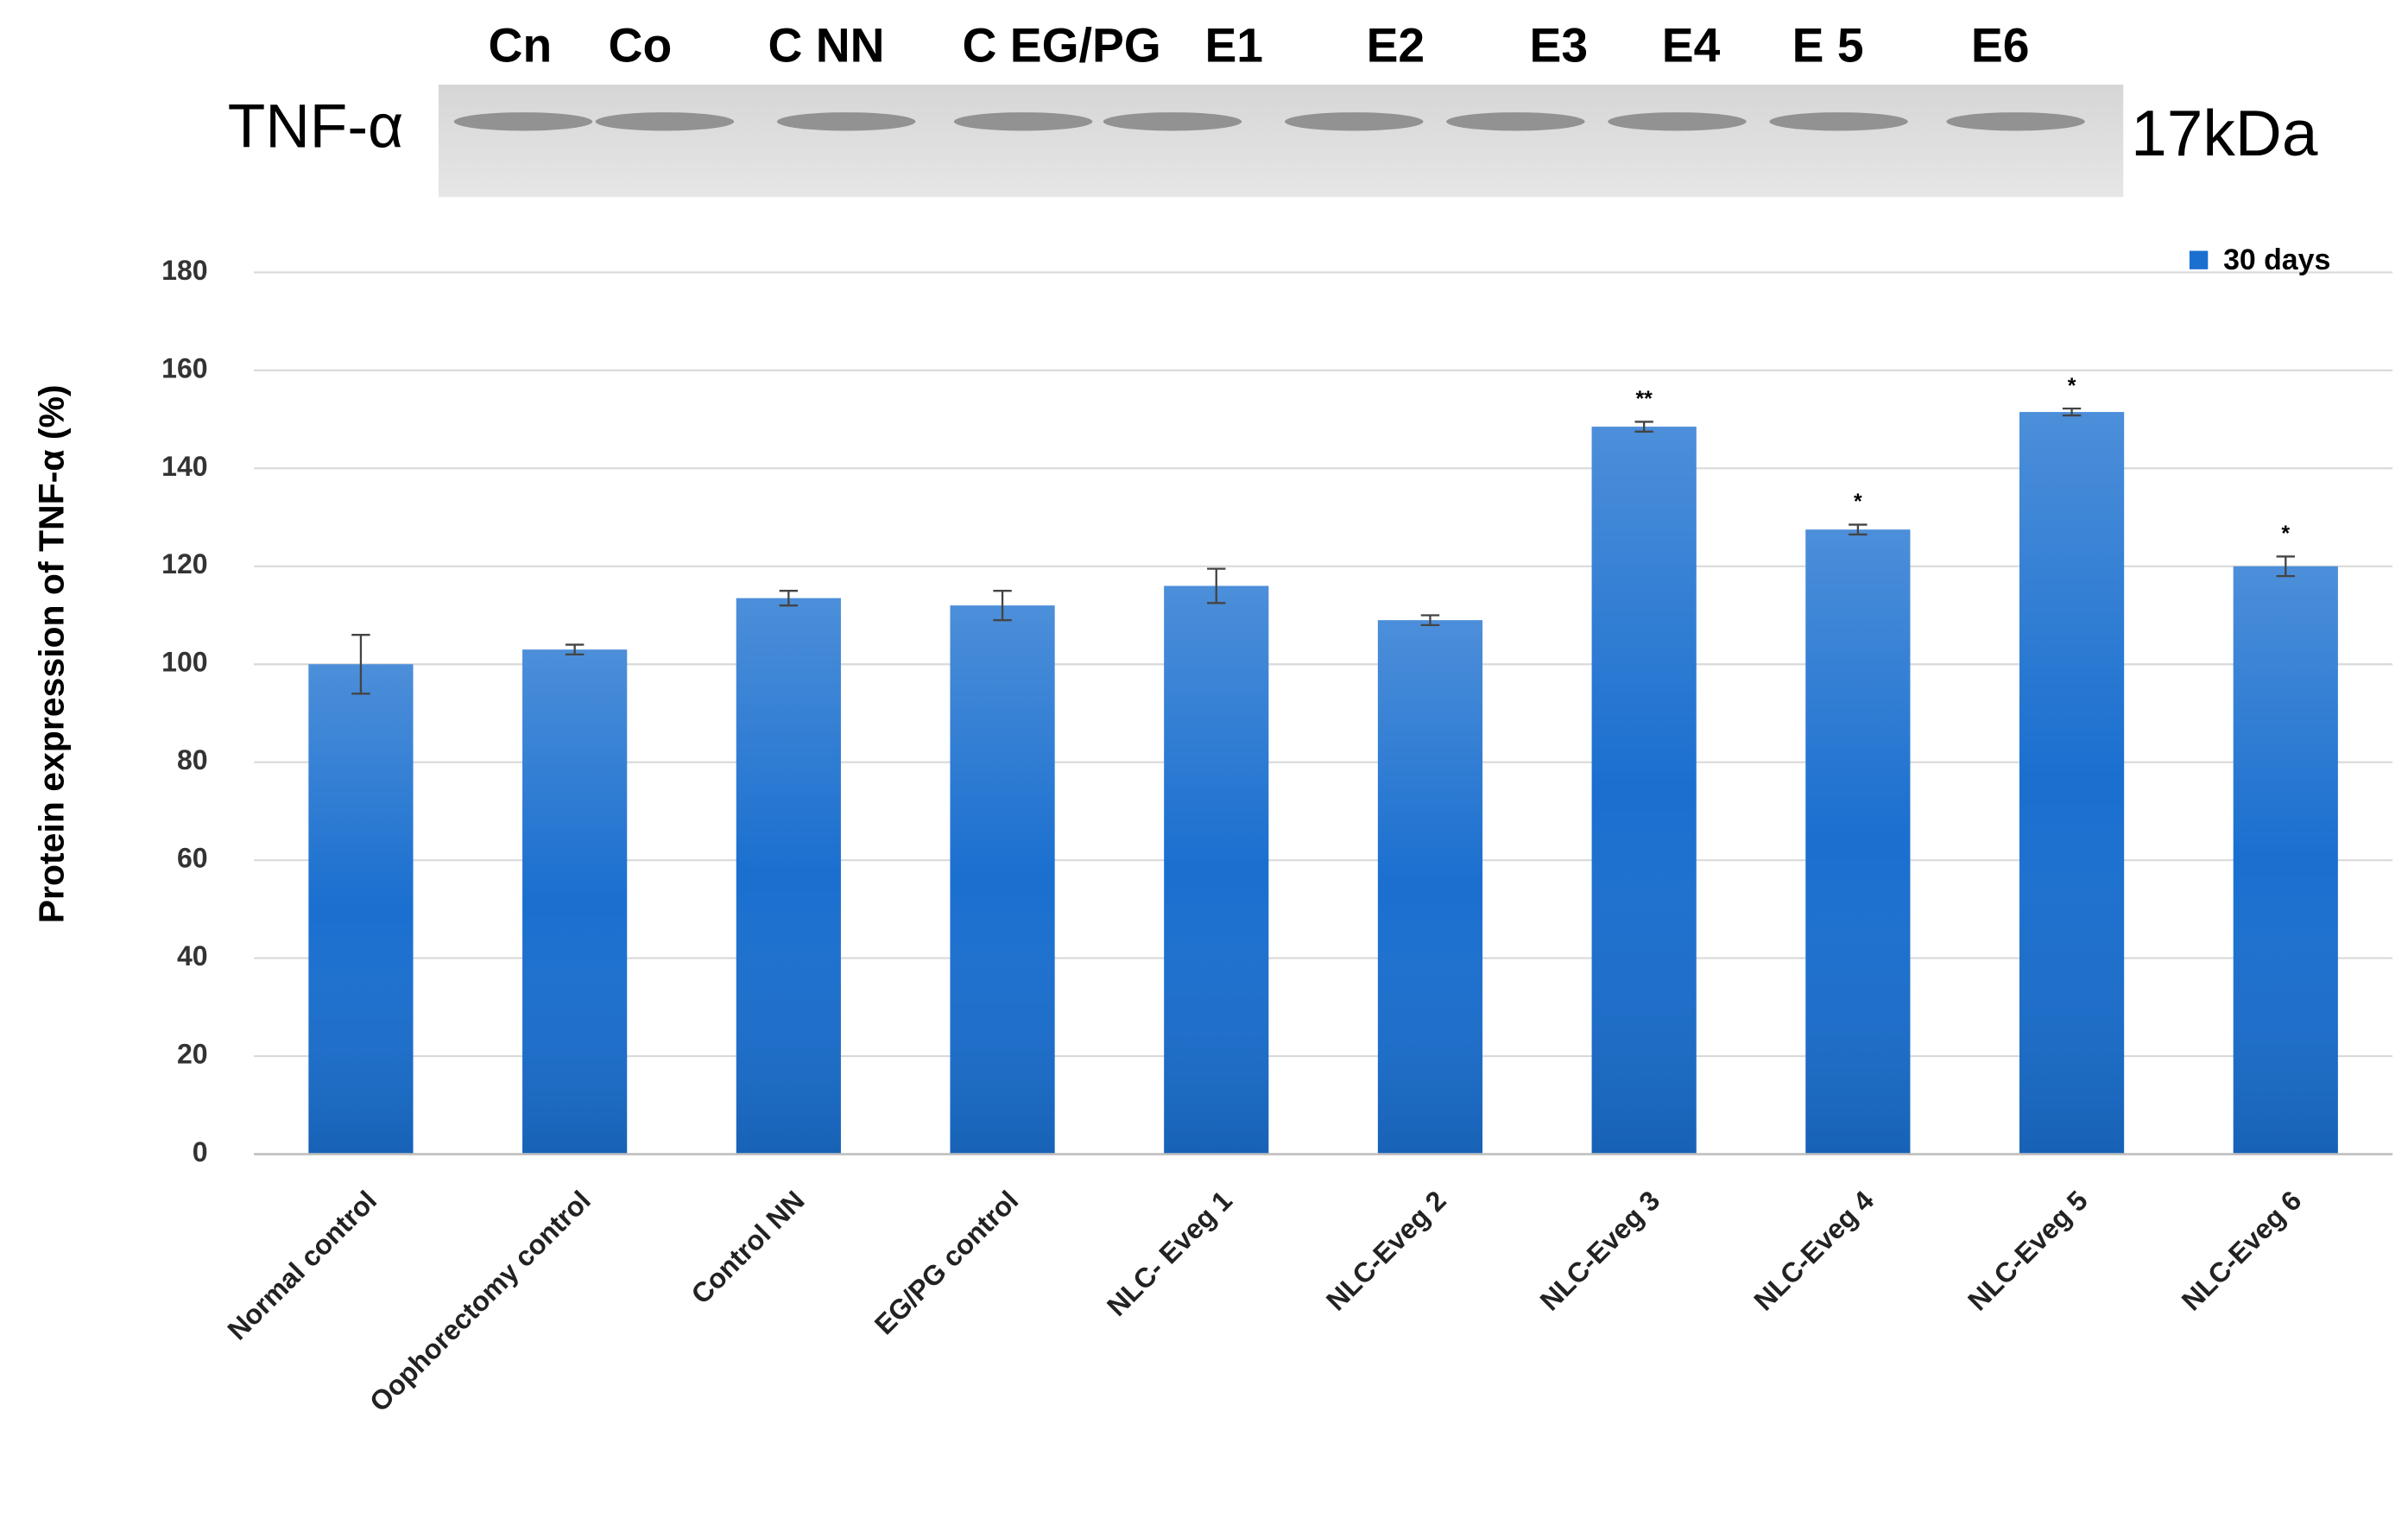  Describe the element at coordinates (2000, 46) in the screenshot. I see `lane-label: E6` at that location.